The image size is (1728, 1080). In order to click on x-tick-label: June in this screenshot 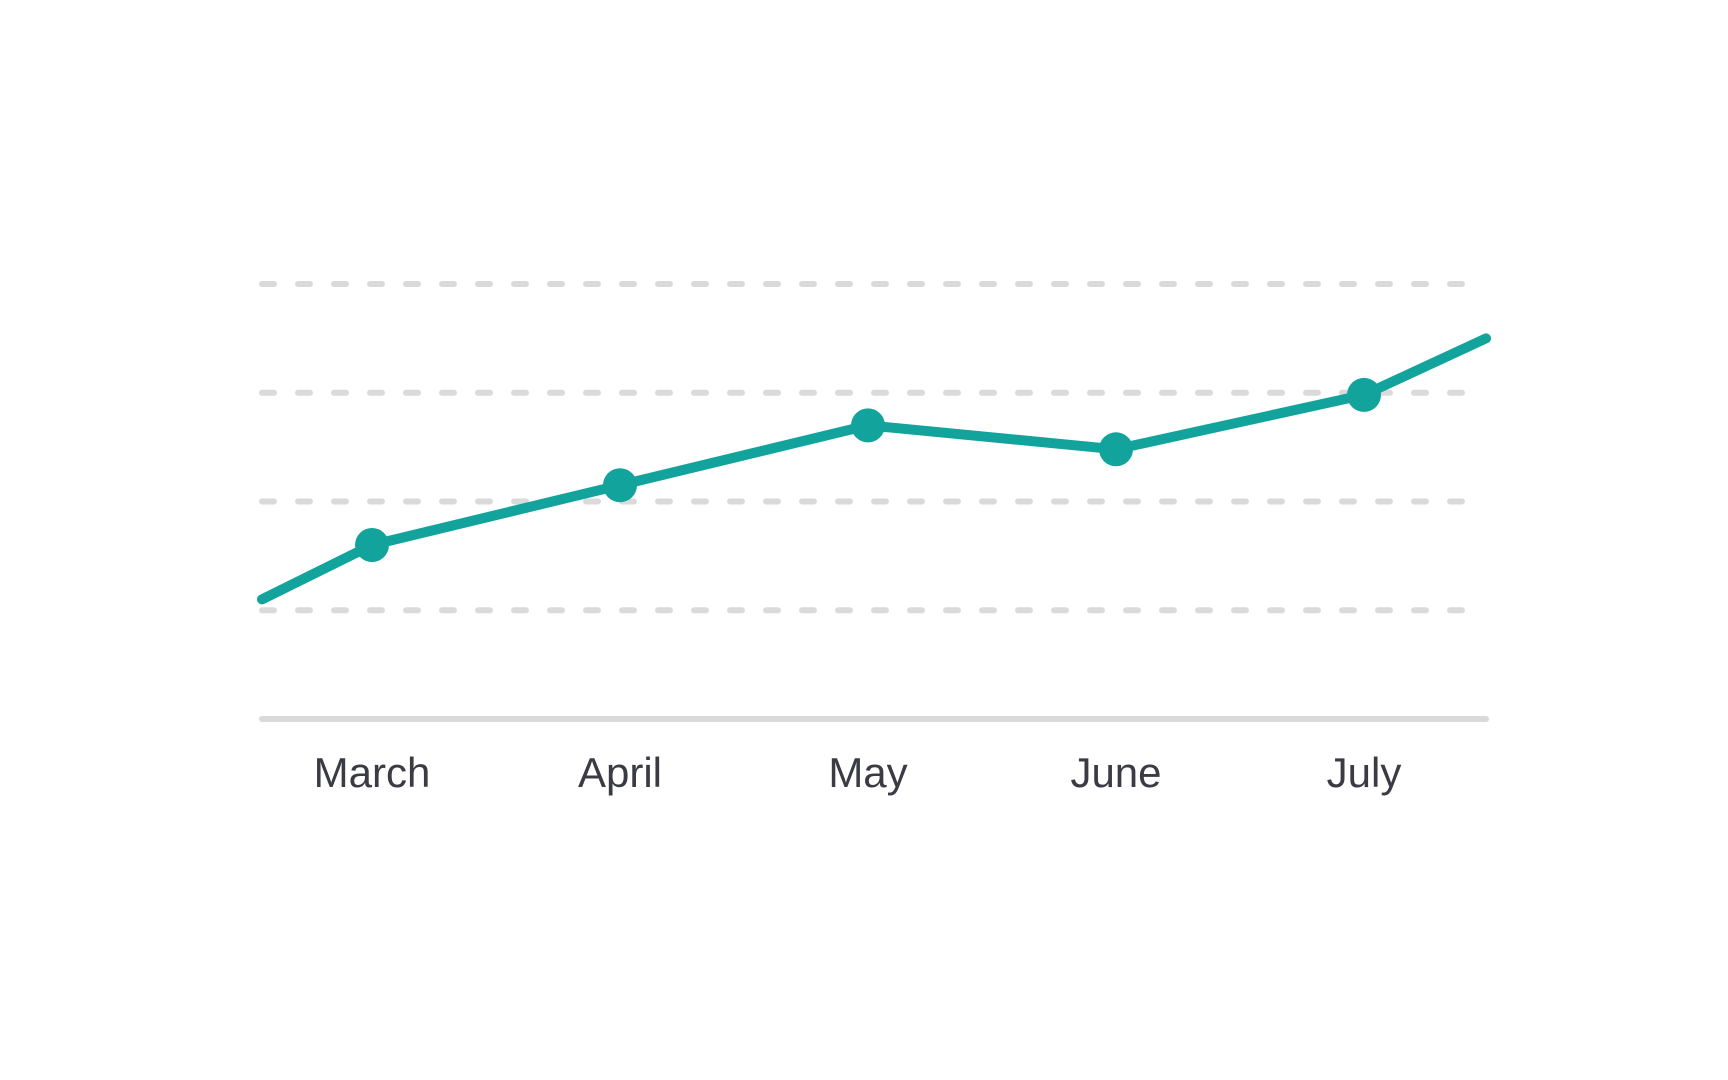, I will do `click(1115, 772)`.